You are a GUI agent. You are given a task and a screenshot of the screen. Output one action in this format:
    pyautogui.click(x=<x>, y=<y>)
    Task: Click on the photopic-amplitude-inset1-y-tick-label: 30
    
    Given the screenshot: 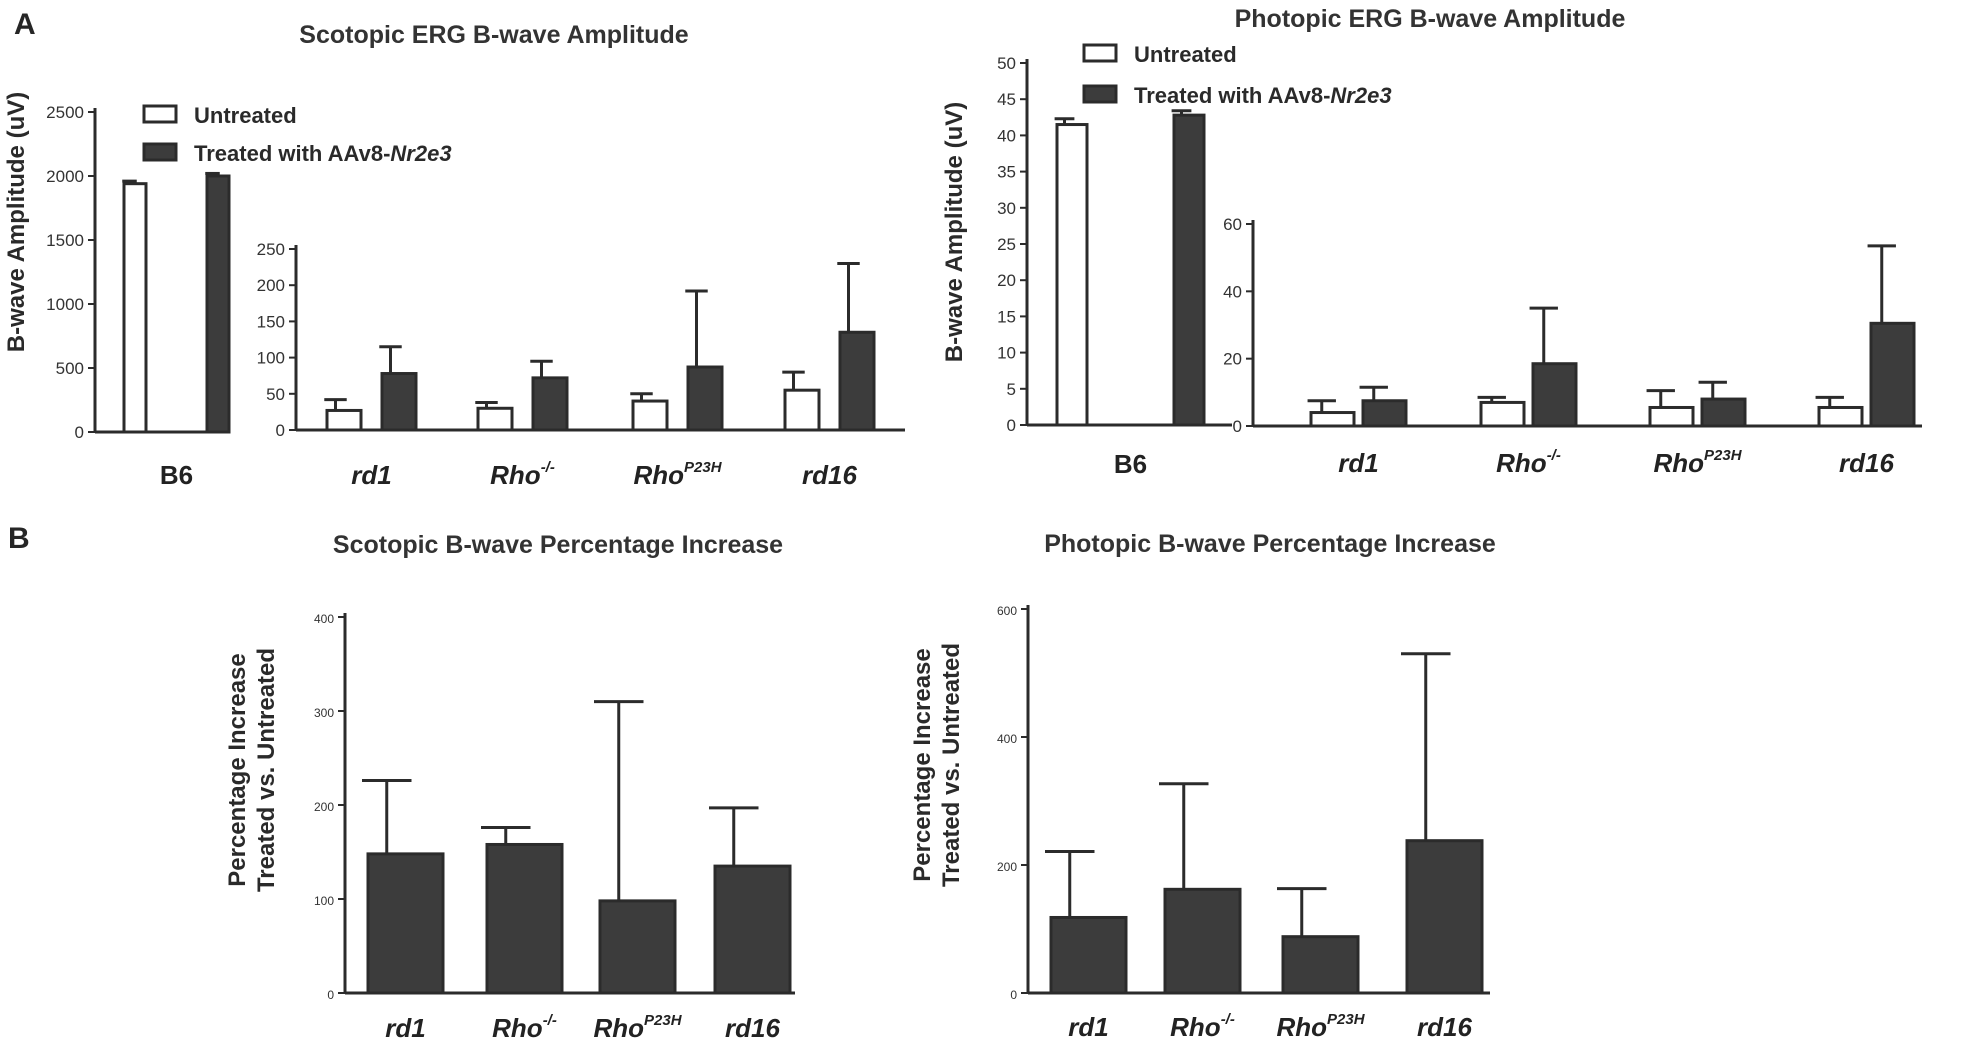 What is the action you would take?
    pyautogui.click(x=1006, y=208)
    